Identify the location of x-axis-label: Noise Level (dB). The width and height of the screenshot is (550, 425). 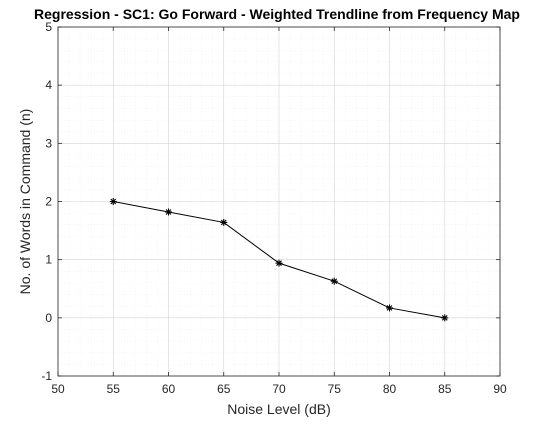
(279, 409).